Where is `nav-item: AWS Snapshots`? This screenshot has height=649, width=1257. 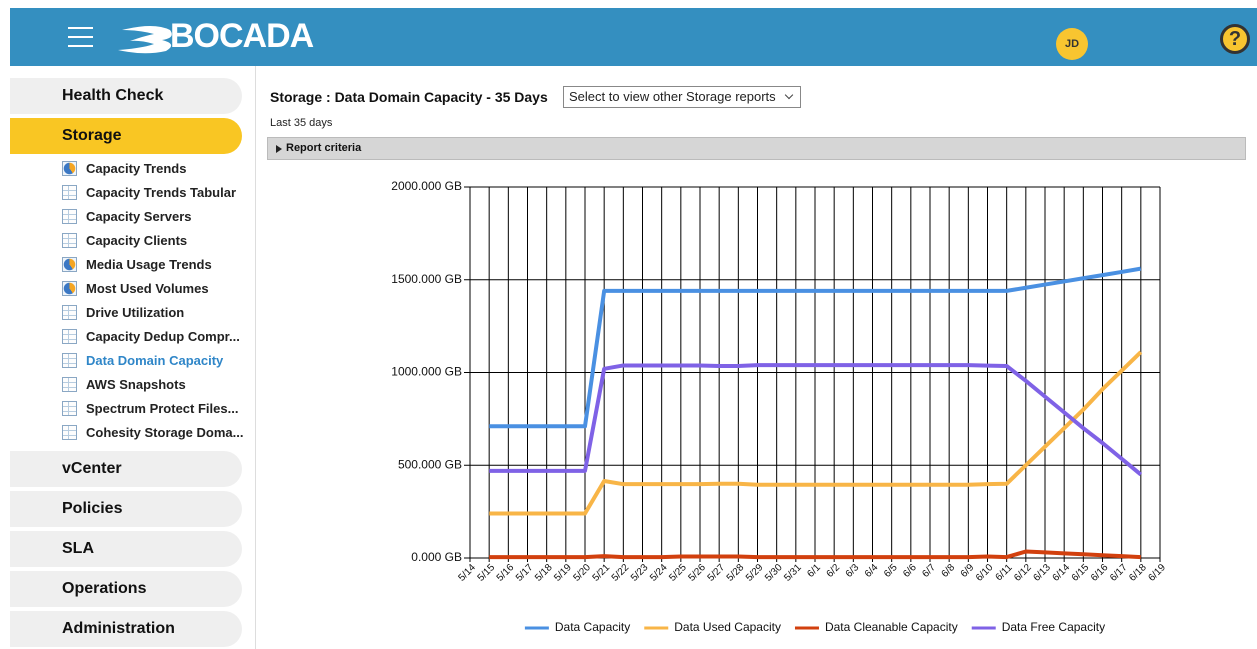 nav-item: AWS Snapshots is located at coordinates (124, 385).